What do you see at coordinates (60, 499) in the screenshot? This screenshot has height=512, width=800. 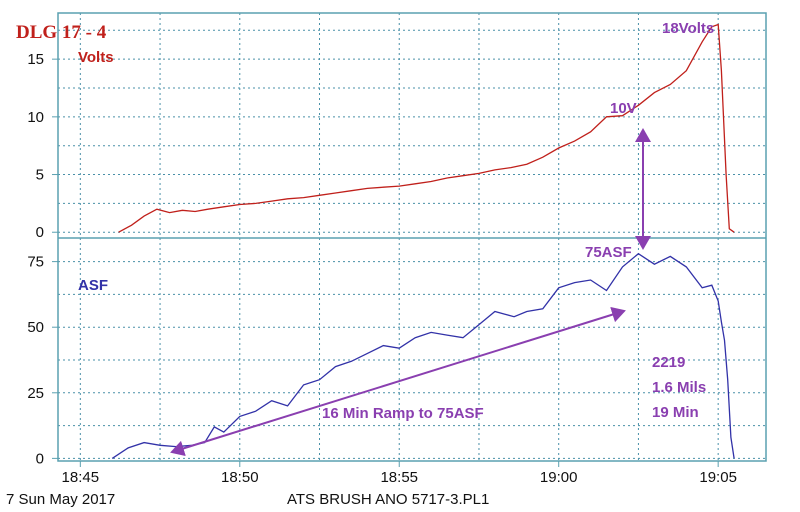 I see `footer-date: 7 Sun May 2017` at bounding box center [60, 499].